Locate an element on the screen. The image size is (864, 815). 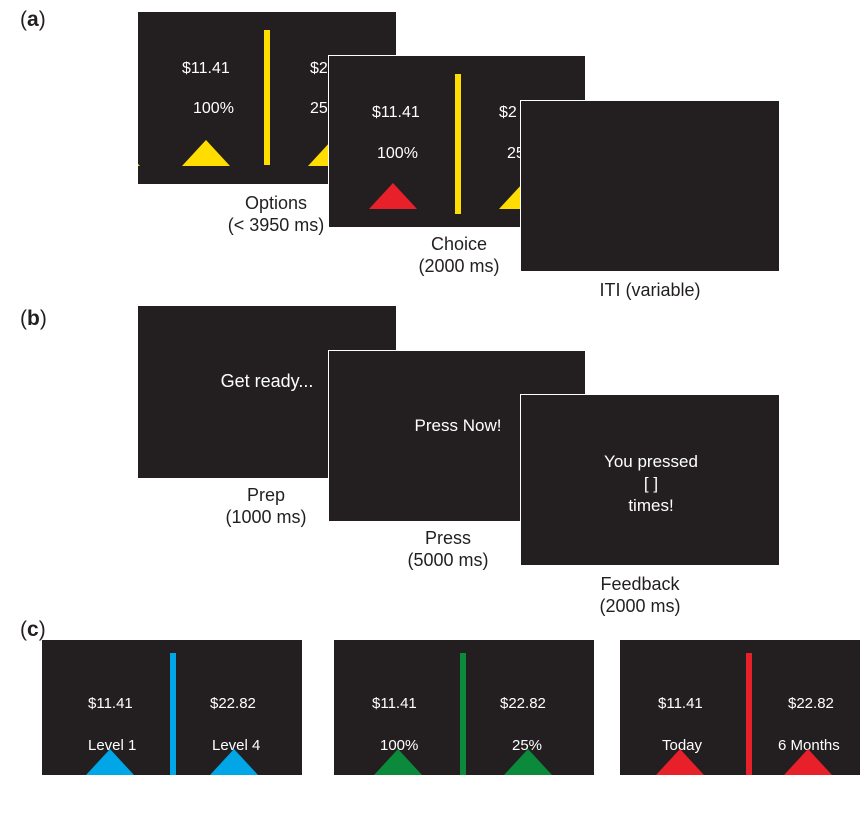
level-right-amount: $22.82 is located at coordinates (233, 703).